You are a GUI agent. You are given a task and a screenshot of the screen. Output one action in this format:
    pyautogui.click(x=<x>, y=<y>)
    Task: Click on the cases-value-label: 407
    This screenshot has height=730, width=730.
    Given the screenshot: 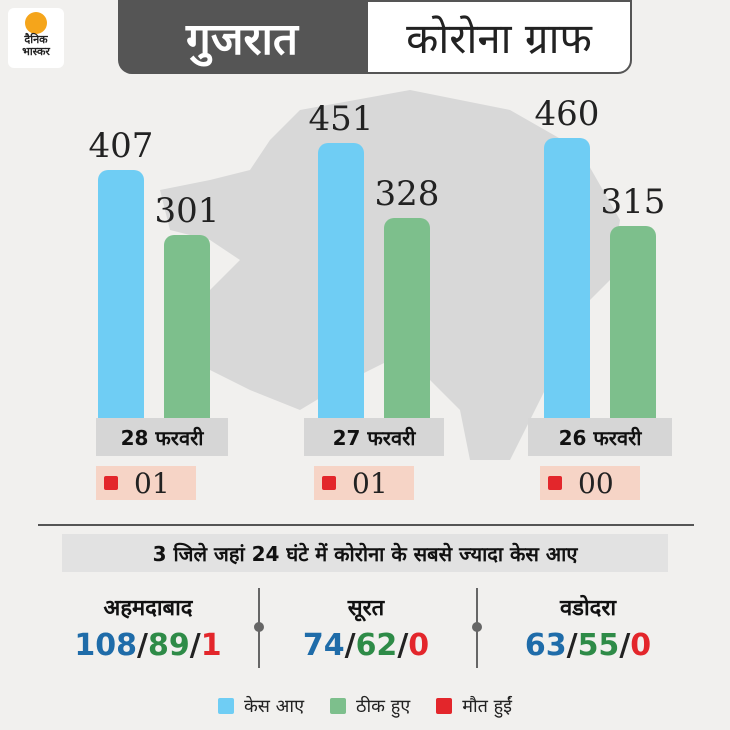 What is the action you would take?
    pyautogui.click(x=121, y=146)
    